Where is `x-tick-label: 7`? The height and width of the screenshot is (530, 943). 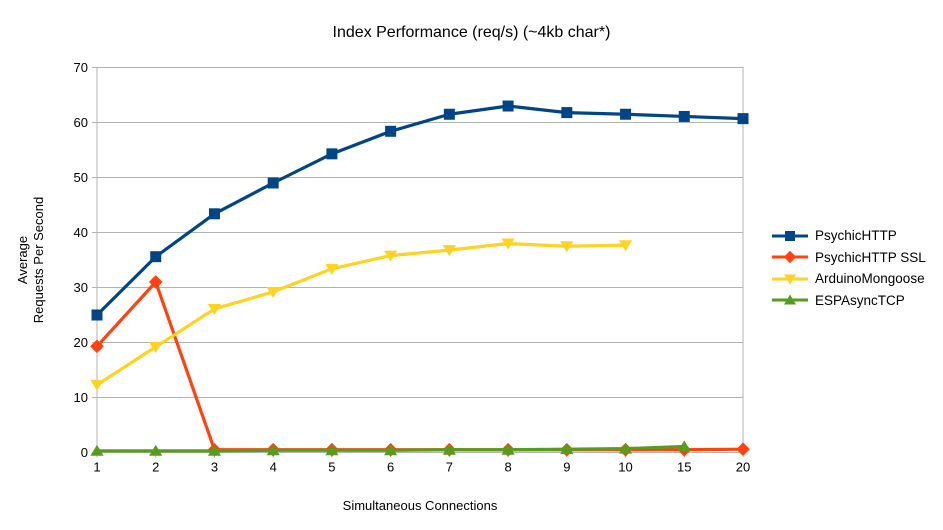
x-tick-label: 7 is located at coordinates (449, 467).